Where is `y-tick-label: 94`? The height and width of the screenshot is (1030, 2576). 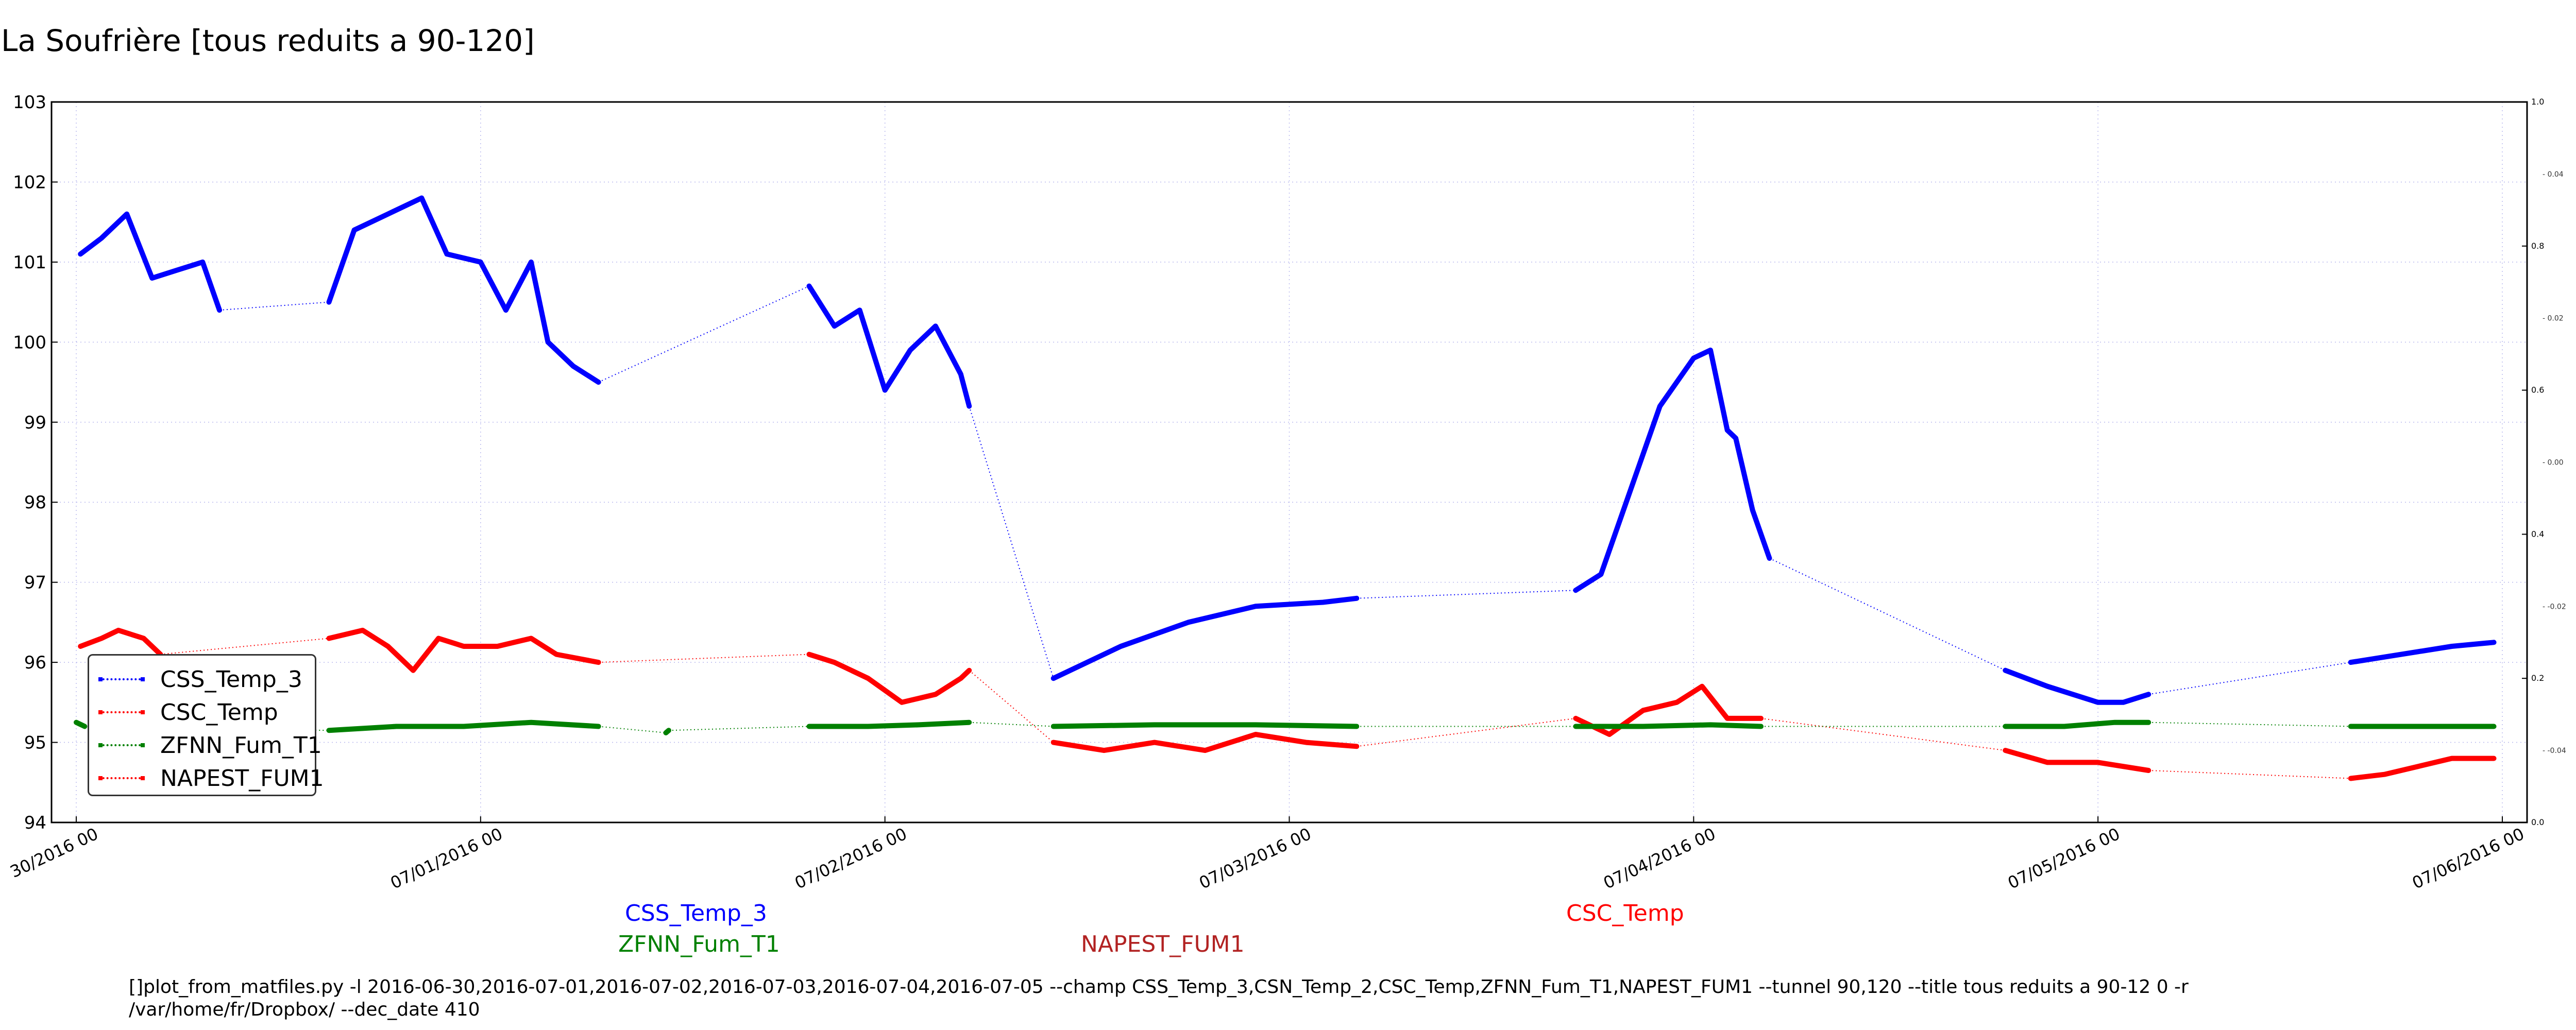
y-tick-label: 94 is located at coordinates (35, 823).